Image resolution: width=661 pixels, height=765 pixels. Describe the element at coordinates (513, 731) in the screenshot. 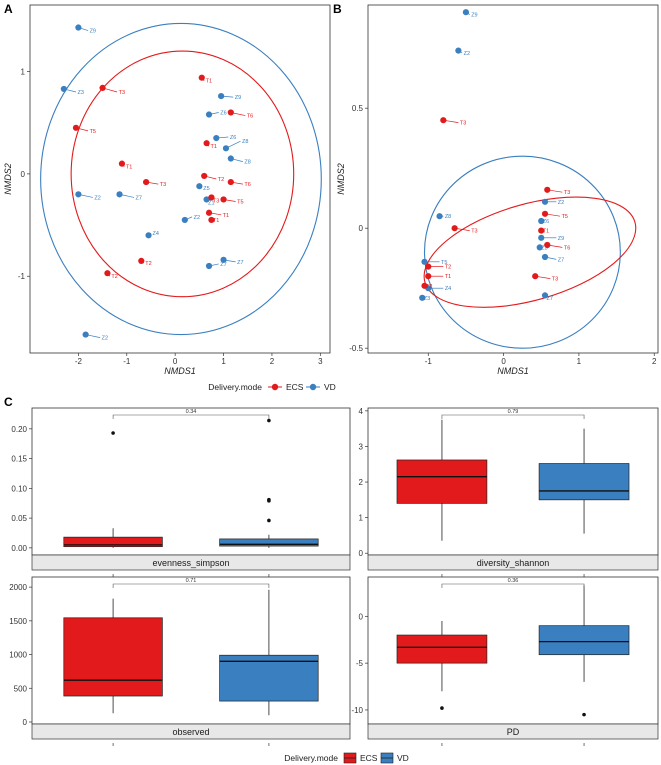

I see `box-3-strip` at that location.